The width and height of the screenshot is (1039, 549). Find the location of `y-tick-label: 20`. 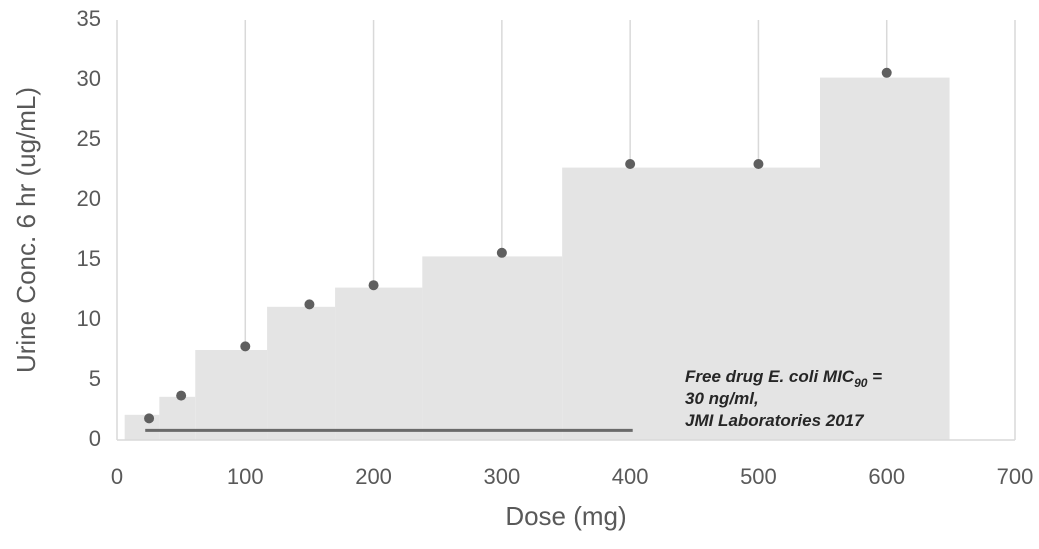

y-tick-label: 20 is located at coordinates (89, 198).